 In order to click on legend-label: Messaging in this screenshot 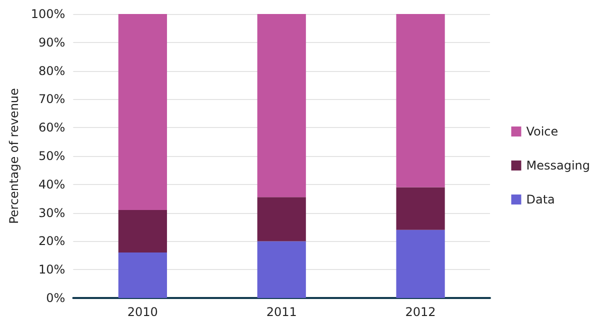, I will do `click(558, 165)`.